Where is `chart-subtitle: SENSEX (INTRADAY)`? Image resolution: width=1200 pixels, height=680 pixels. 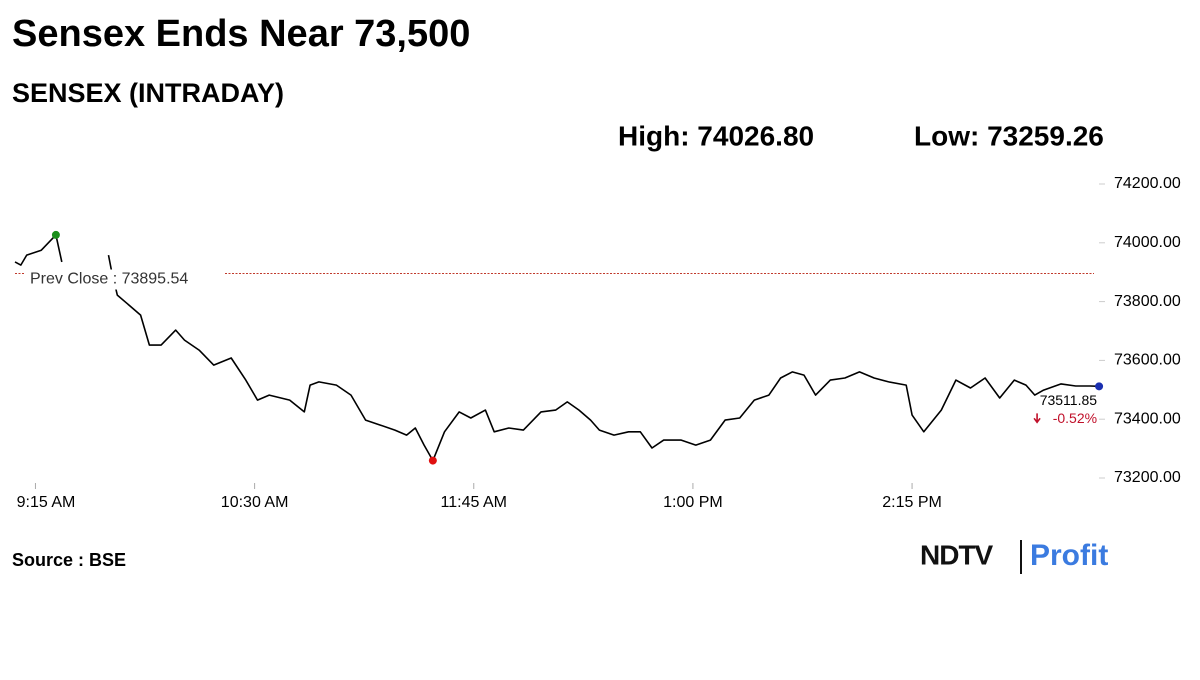
chart-subtitle: SENSEX (INTRADAY) is located at coordinates (148, 93).